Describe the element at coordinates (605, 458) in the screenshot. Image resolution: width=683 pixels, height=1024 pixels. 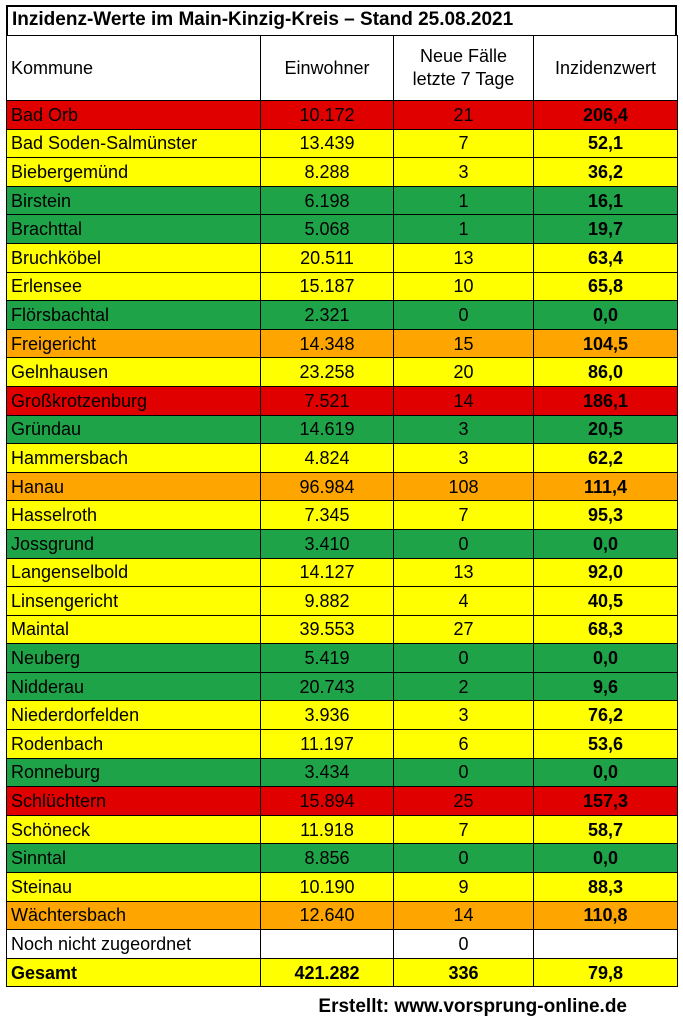
I see `inzidenzwert-cell: 62,2` at that location.